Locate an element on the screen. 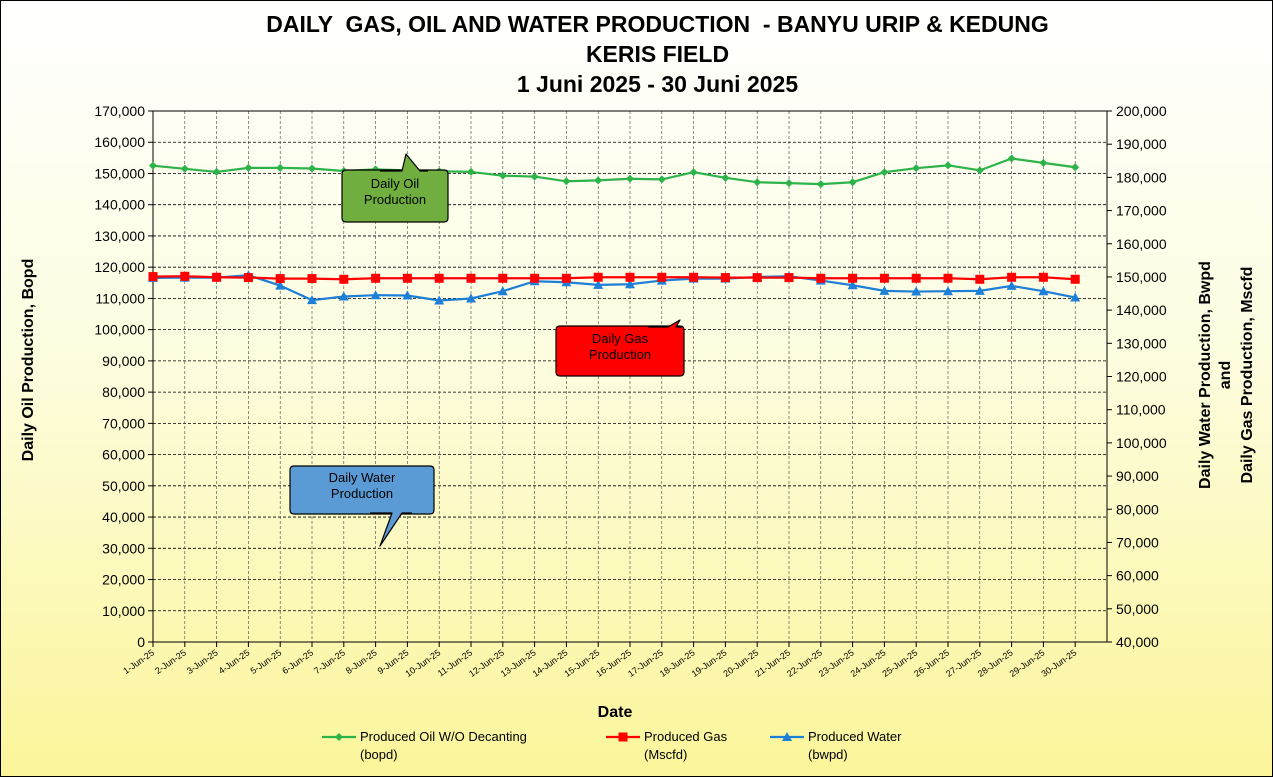 The height and width of the screenshot is (777, 1273). left-tick-label: 80,000 is located at coordinates (123, 392).